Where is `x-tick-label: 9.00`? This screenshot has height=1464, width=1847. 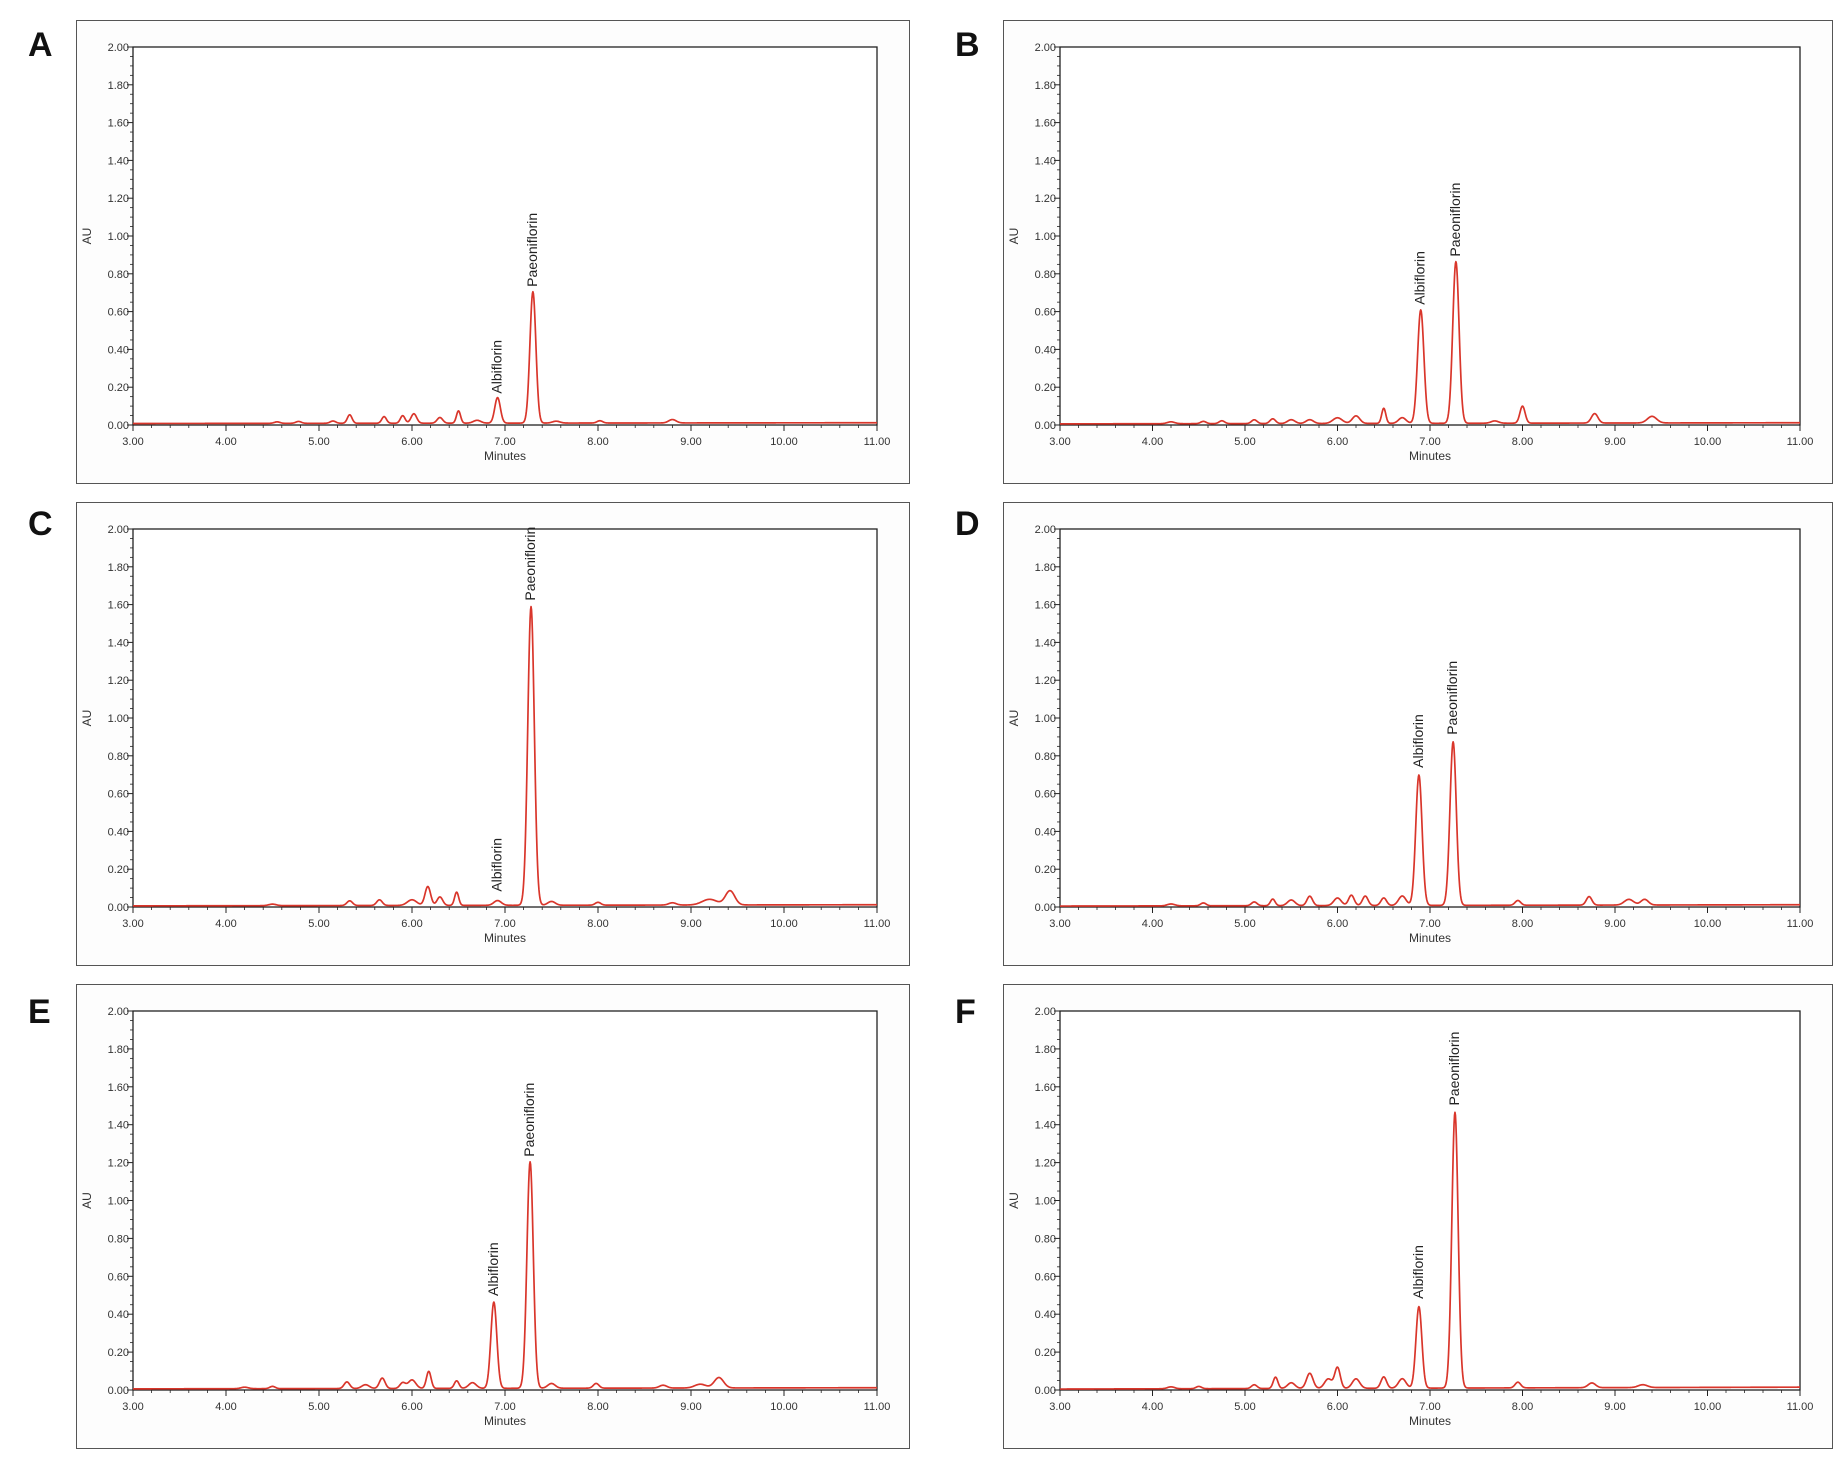
x-tick-label: 9.00 is located at coordinates (690, 924).